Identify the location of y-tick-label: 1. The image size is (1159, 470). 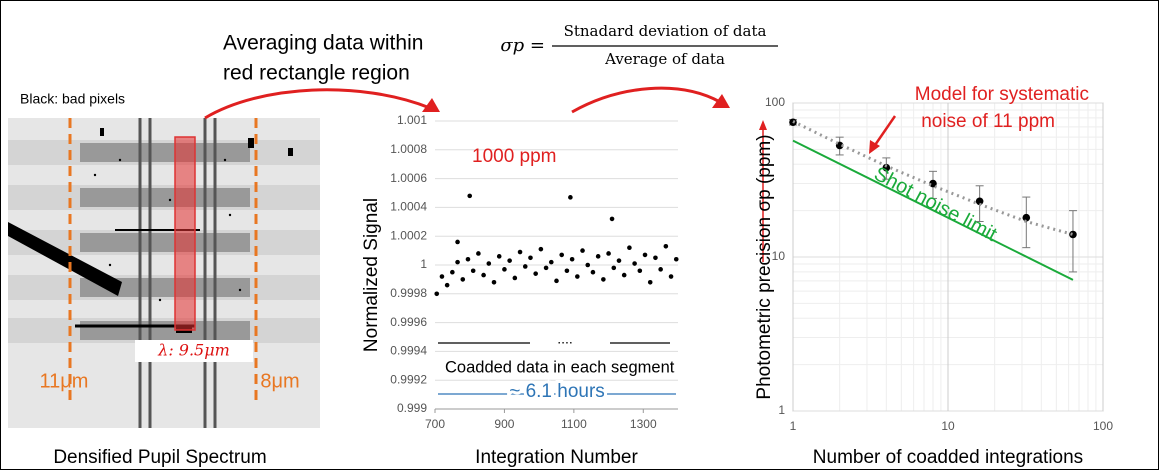
(423, 264).